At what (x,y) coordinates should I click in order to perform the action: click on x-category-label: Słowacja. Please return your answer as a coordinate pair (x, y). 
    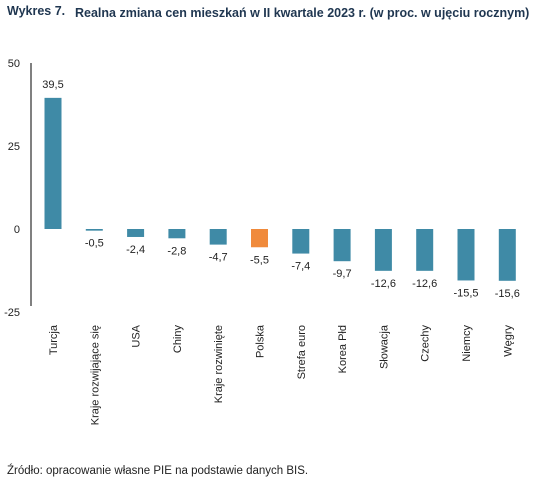
    Looking at the image, I should click on (384, 346).